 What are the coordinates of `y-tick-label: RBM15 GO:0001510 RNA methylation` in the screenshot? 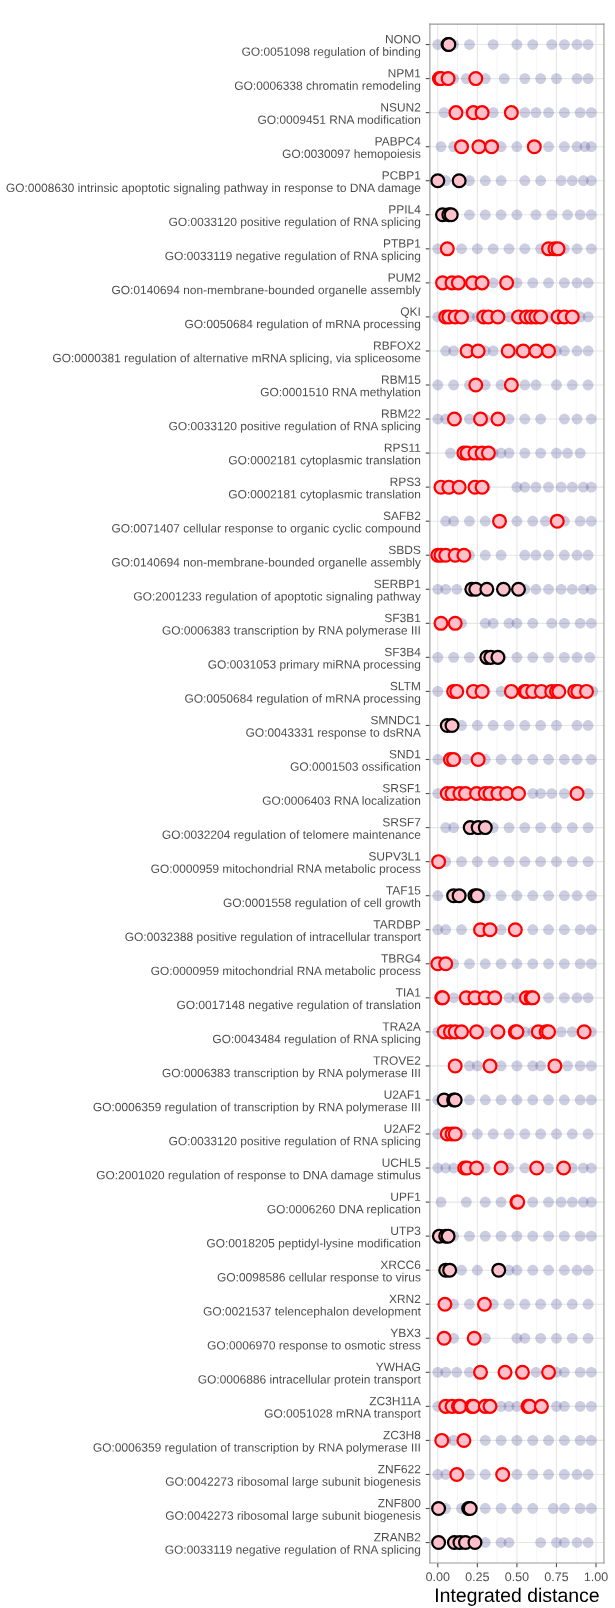 It's located at (340, 387).